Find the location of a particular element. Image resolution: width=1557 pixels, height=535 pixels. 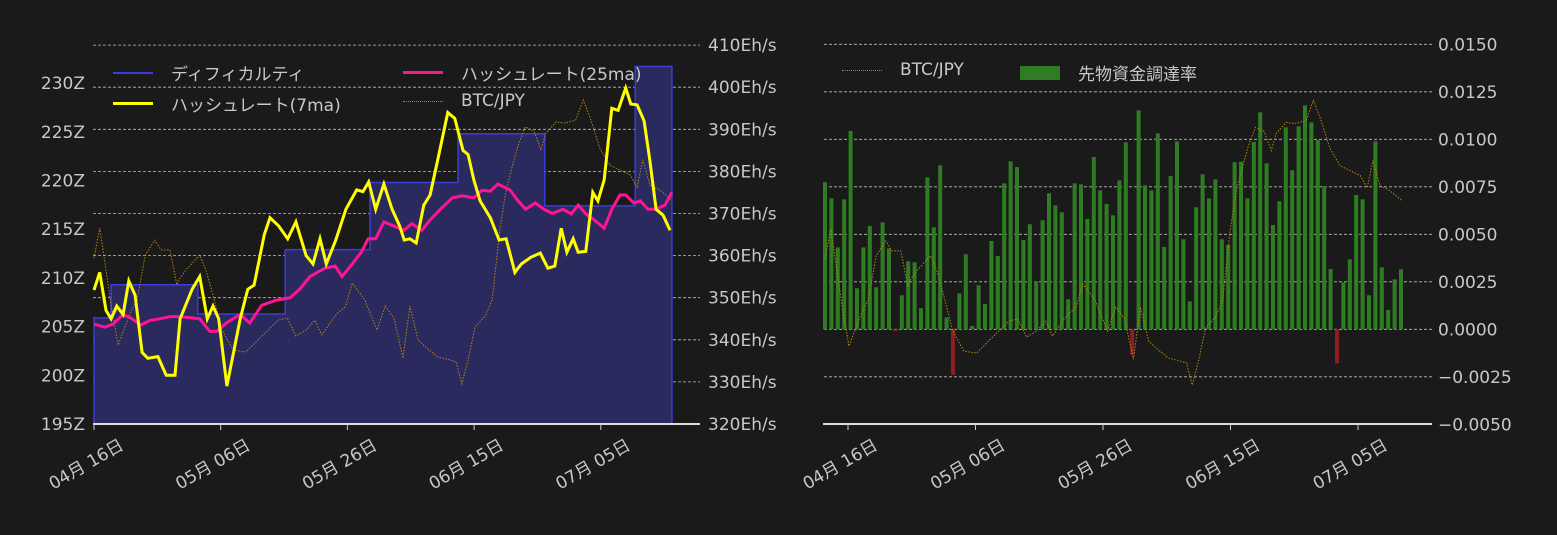

legend-swatch-btc-right is located at coordinates (862, 70).